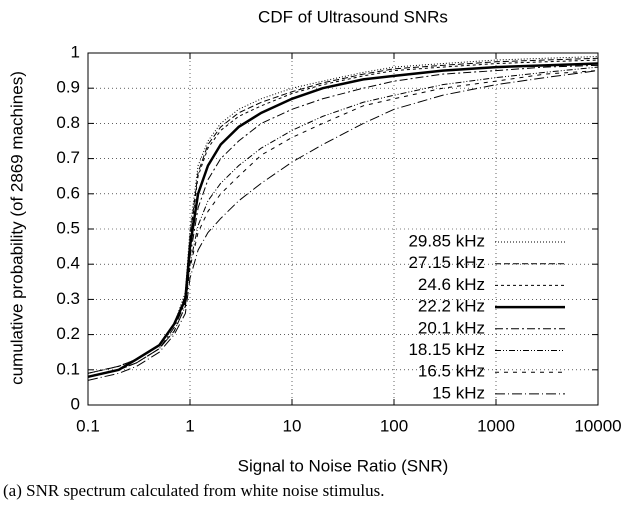 Image resolution: width=630 pixels, height=508 pixels. I want to click on y-tick-label: 0.5, so click(68, 227).